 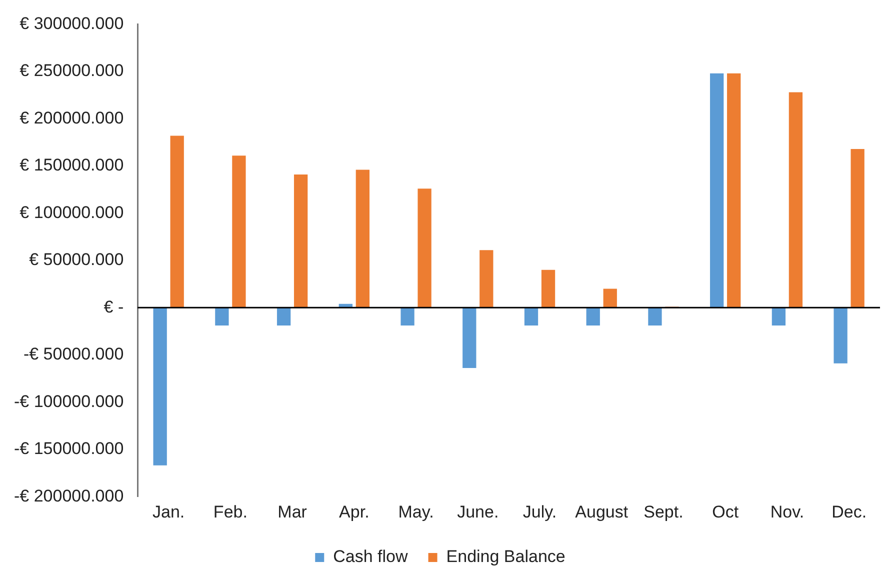 I want to click on x-tick-label: Oct, so click(x=725, y=512).